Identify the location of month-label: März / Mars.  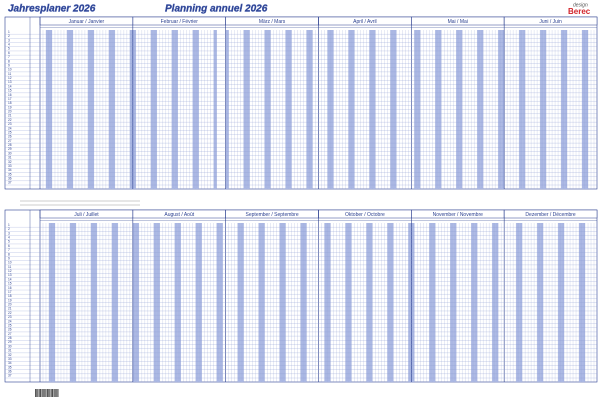
(272, 22).